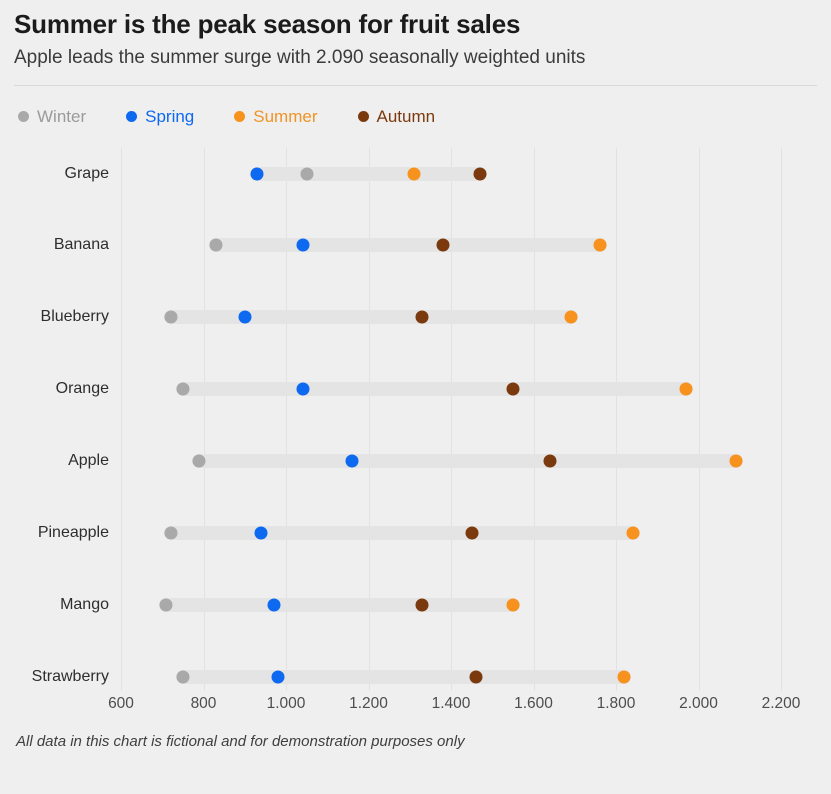  What do you see at coordinates (199, 461) in the screenshot?
I see `dot-winter-apple` at bounding box center [199, 461].